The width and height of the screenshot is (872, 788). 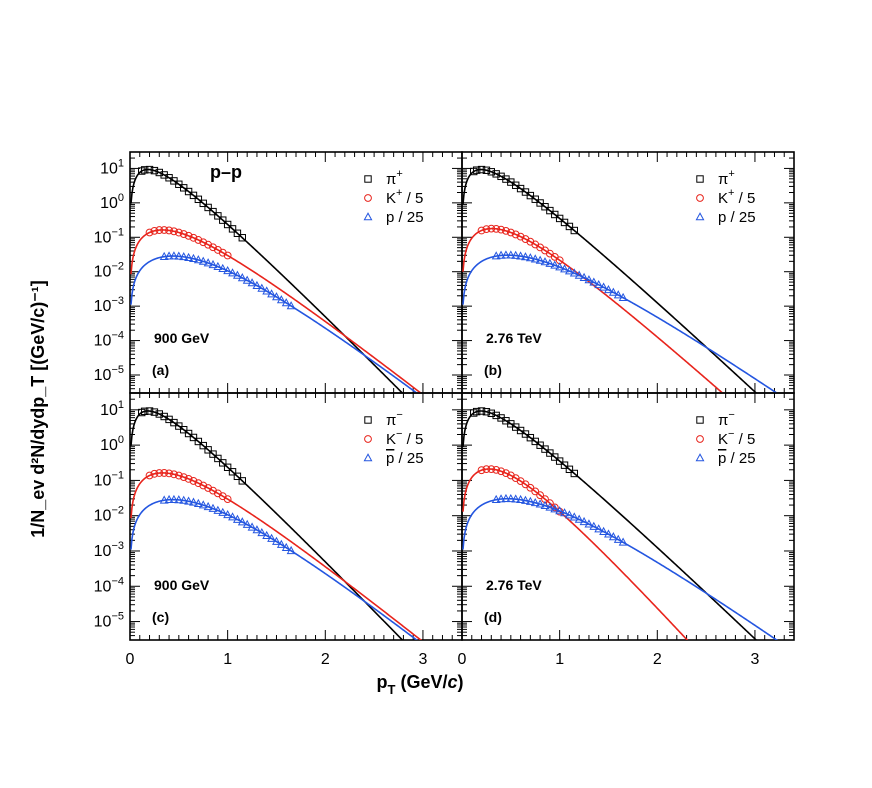 What do you see at coordinates (109, 585) in the screenshot?
I see `y-tick-label: 10⁻⁴` at bounding box center [109, 585].